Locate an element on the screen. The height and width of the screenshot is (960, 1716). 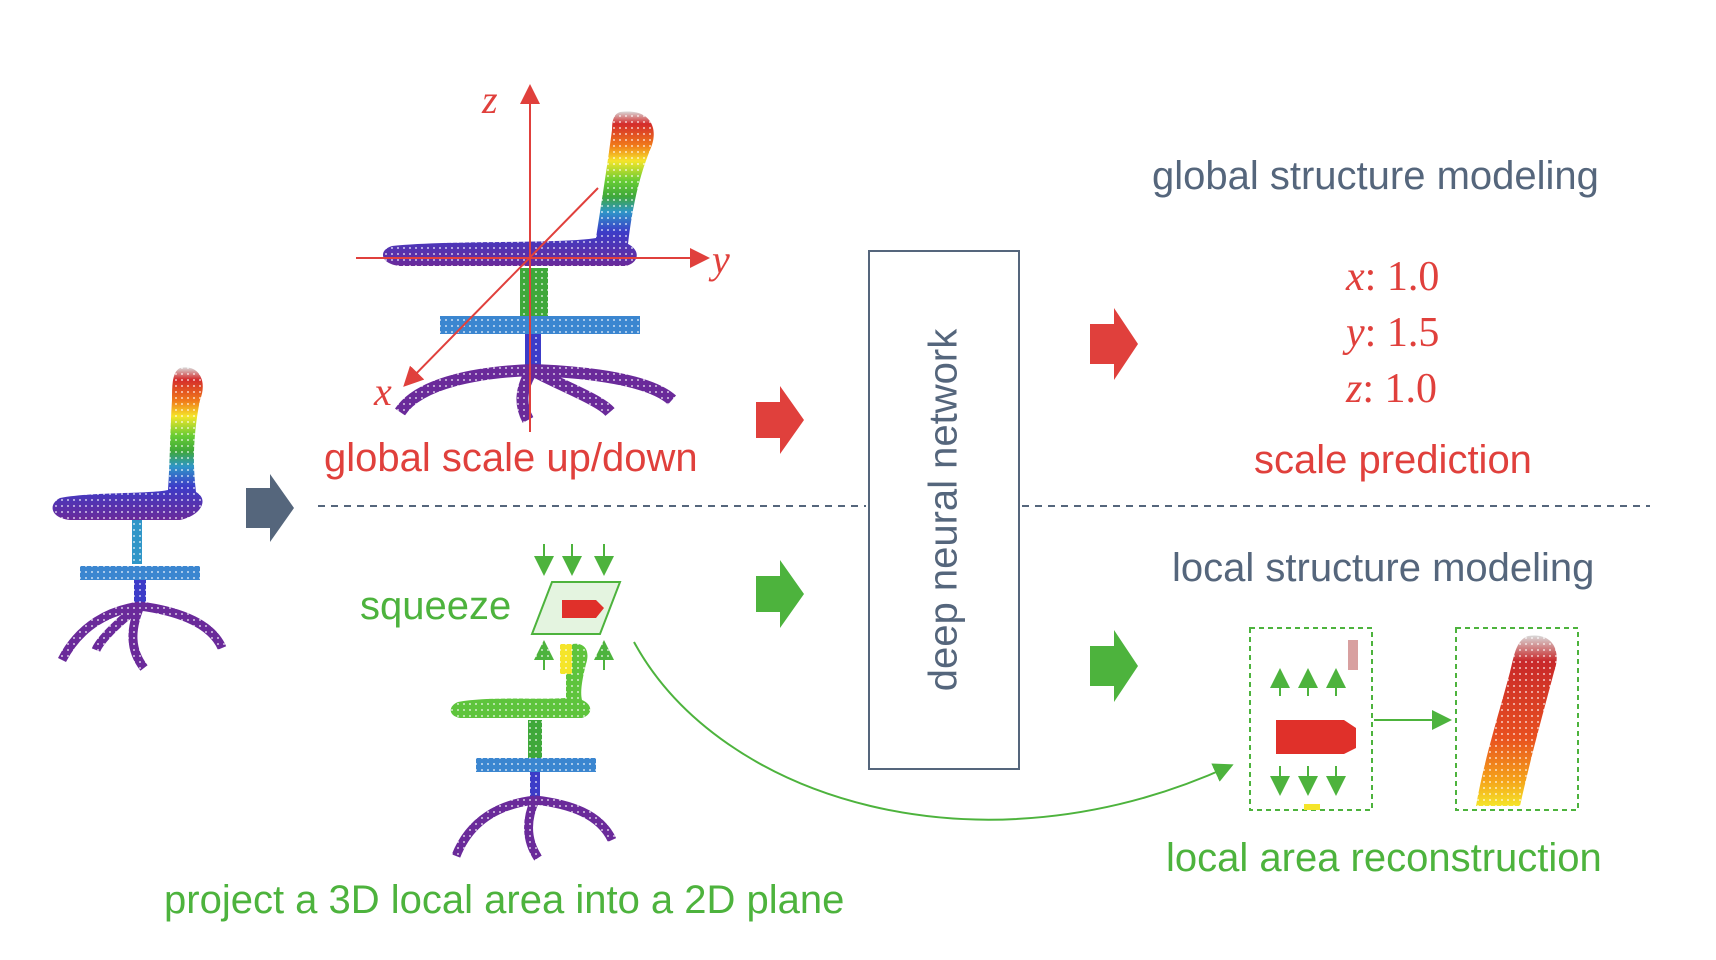
reconstructed-backrest-box is located at coordinates (1517, 719).